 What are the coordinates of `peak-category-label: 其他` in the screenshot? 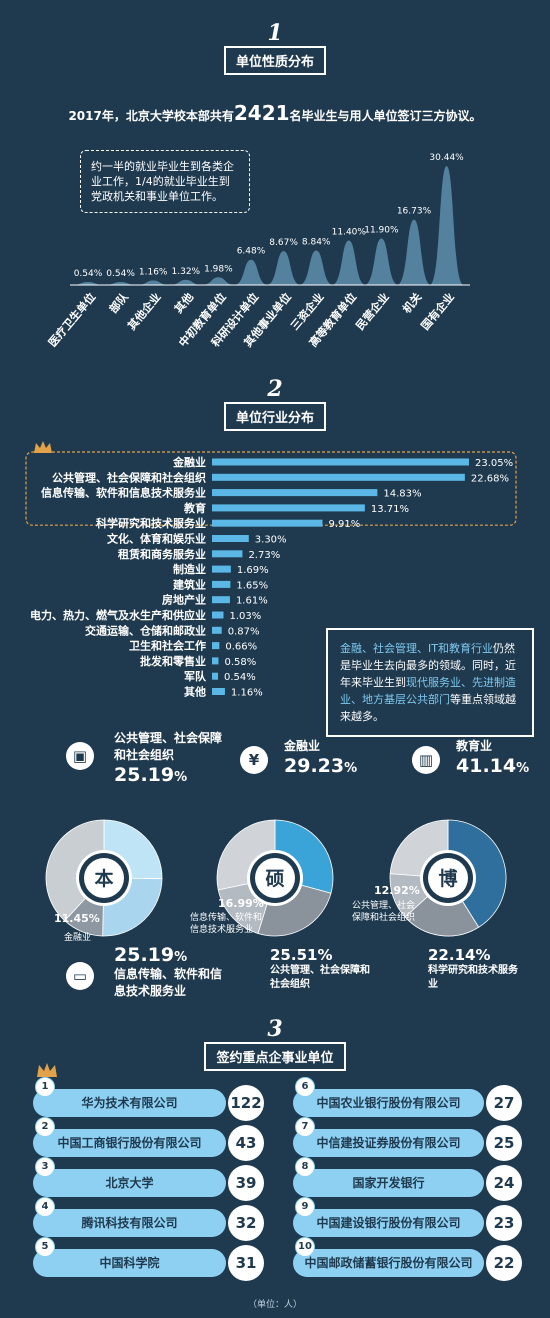 It's located at (183, 303).